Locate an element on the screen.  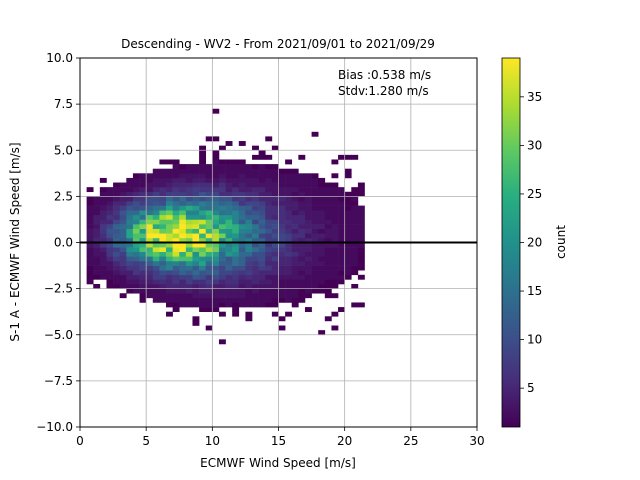
colorbar-tick-label: 5 is located at coordinates (531, 388).